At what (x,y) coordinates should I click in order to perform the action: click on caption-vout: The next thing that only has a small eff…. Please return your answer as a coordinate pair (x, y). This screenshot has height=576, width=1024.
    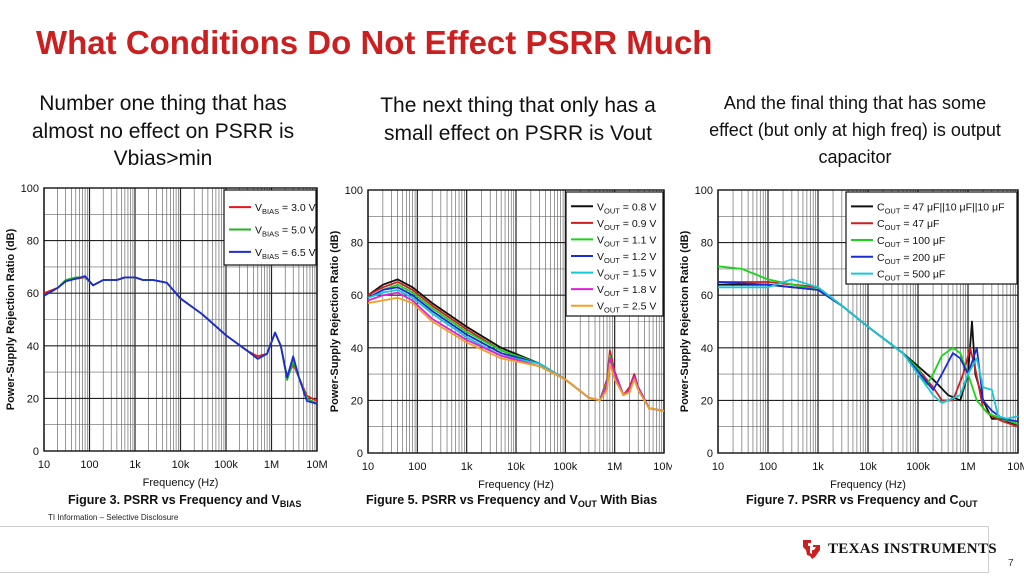
    Looking at the image, I should click on (518, 119).